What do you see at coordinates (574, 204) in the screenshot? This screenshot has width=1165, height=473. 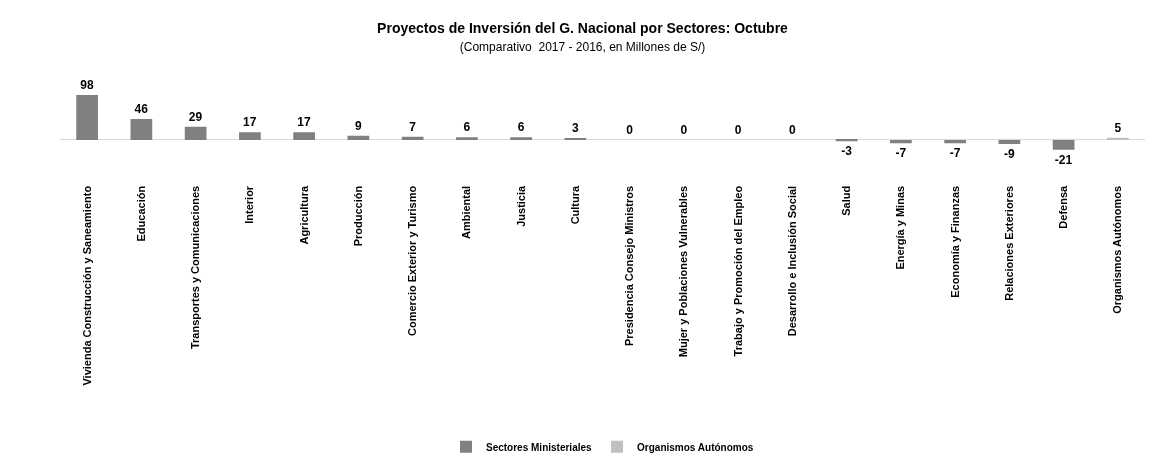 I see `x-tick-label: Cultura` at bounding box center [574, 204].